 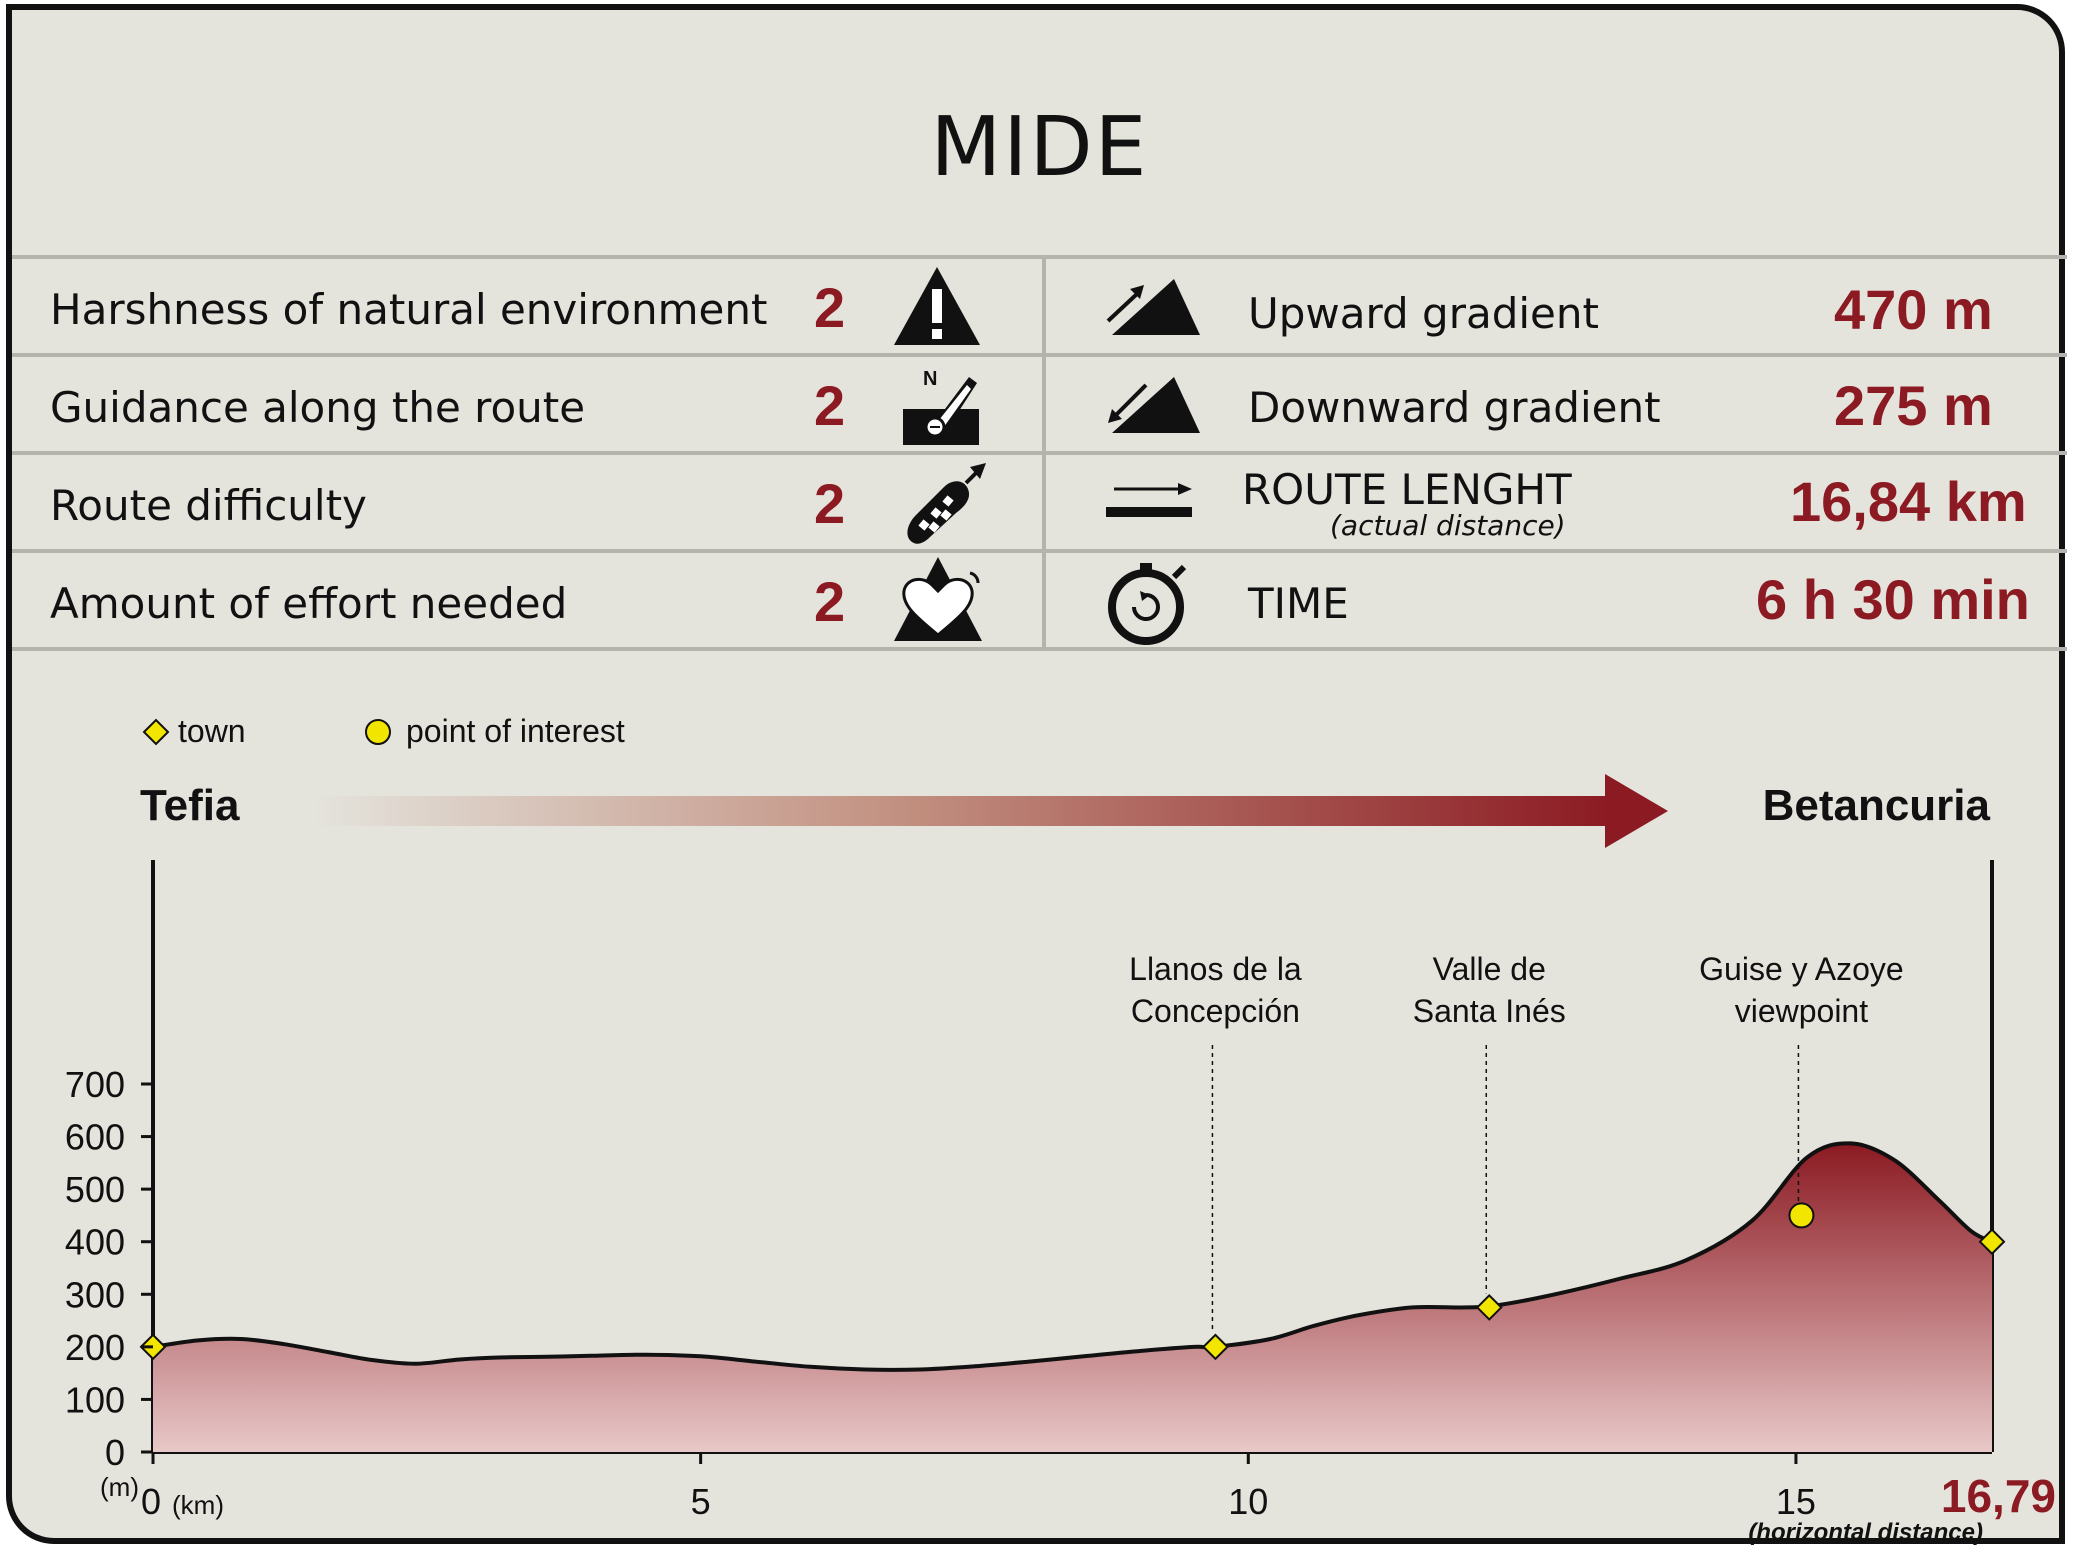 I want to click on guidance-label: Guidance along the route, so click(x=318, y=407).